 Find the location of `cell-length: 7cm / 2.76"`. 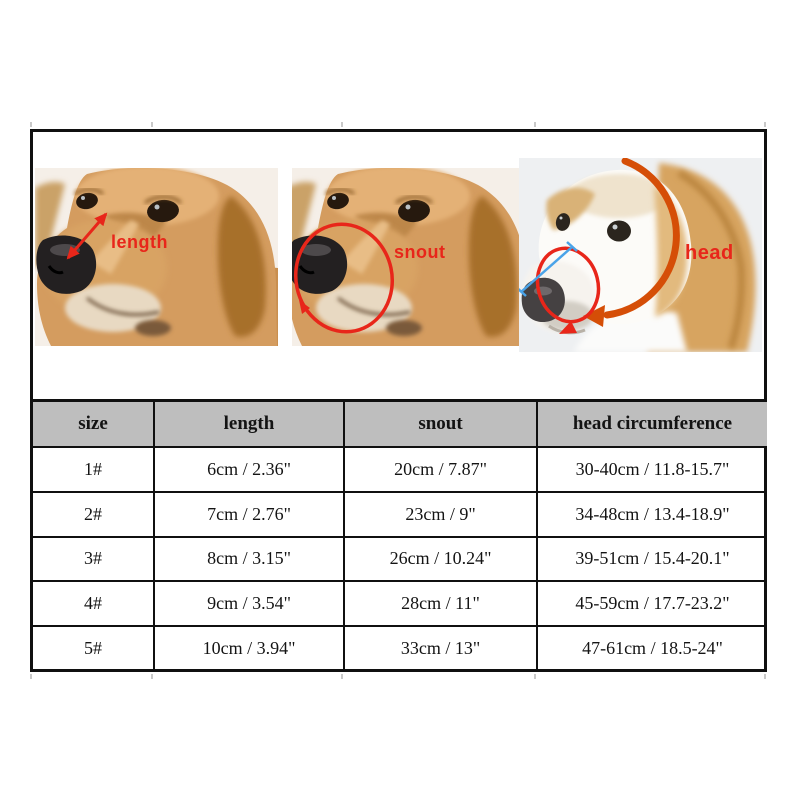

cell-length: 7cm / 2.76" is located at coordinates (249, 514).